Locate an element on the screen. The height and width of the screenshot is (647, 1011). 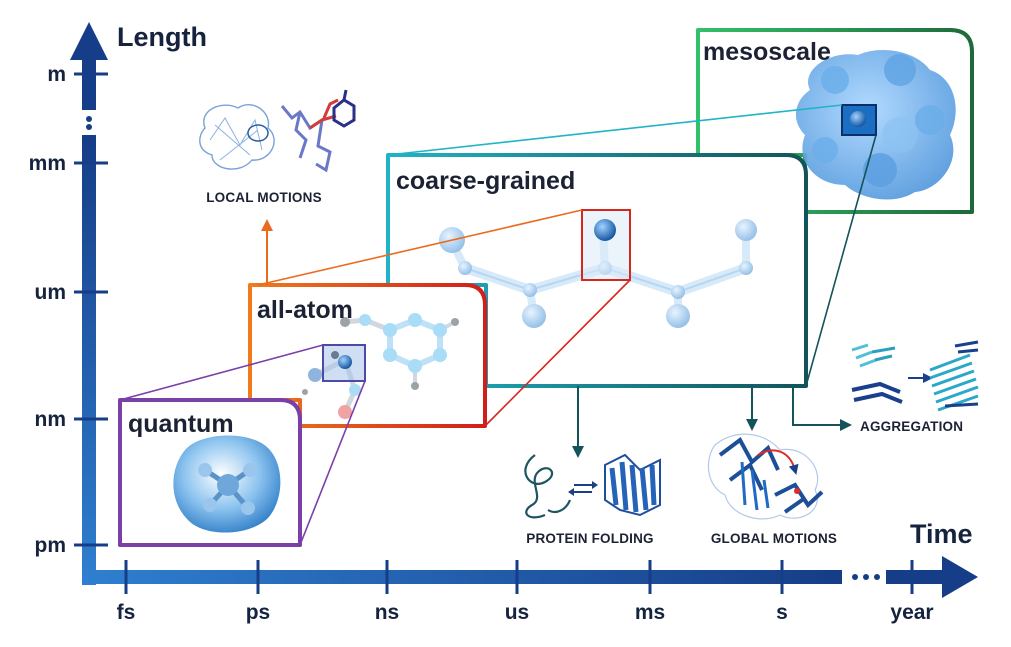
all-atom-box is located at coordinates (367, 355).